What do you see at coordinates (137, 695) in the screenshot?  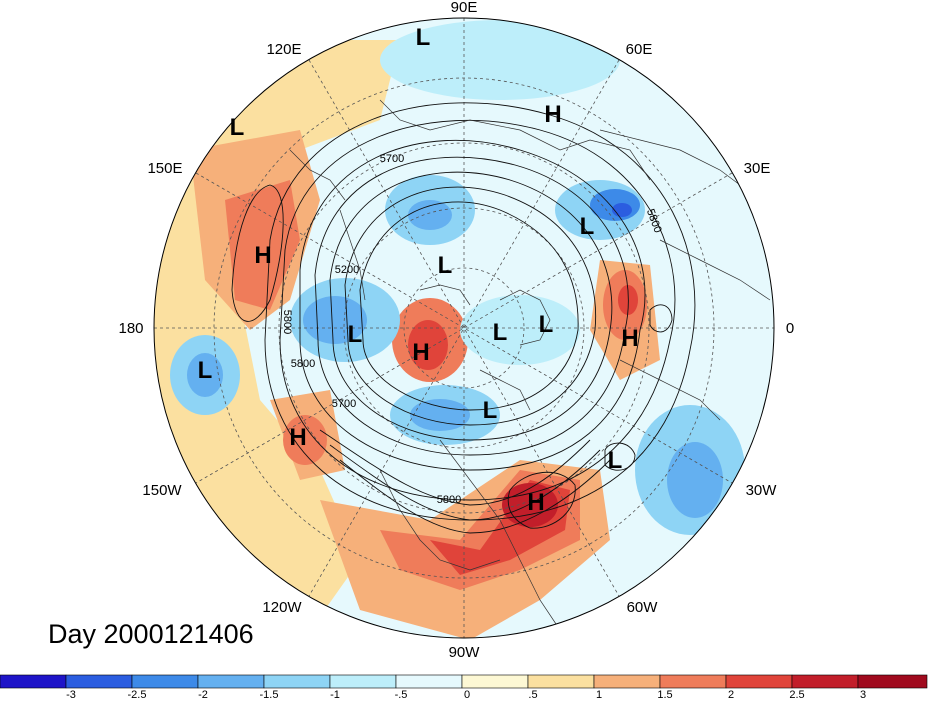 I see `colorbar-tick-label: -2.5` at bounding box center [137, 695].